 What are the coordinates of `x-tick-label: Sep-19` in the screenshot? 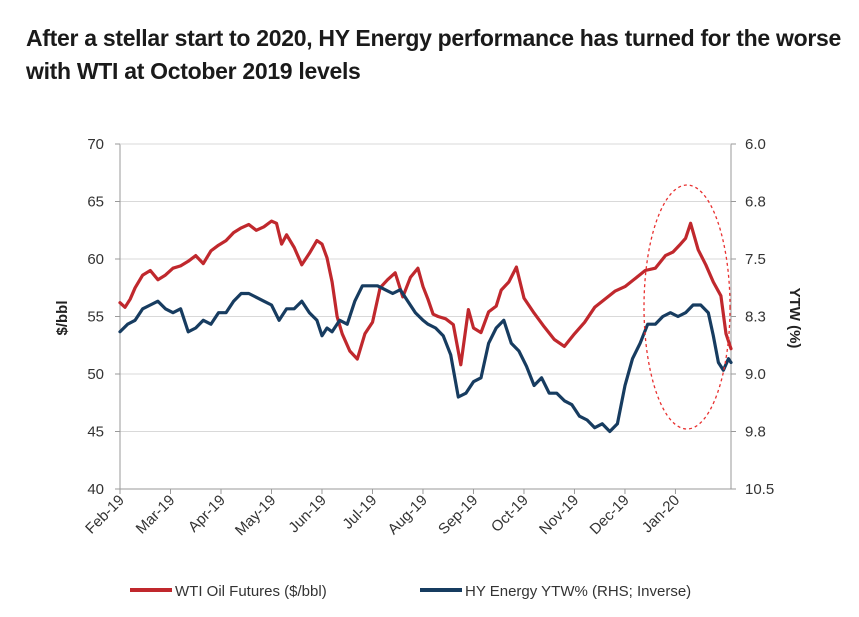 It's located at (458, 515).